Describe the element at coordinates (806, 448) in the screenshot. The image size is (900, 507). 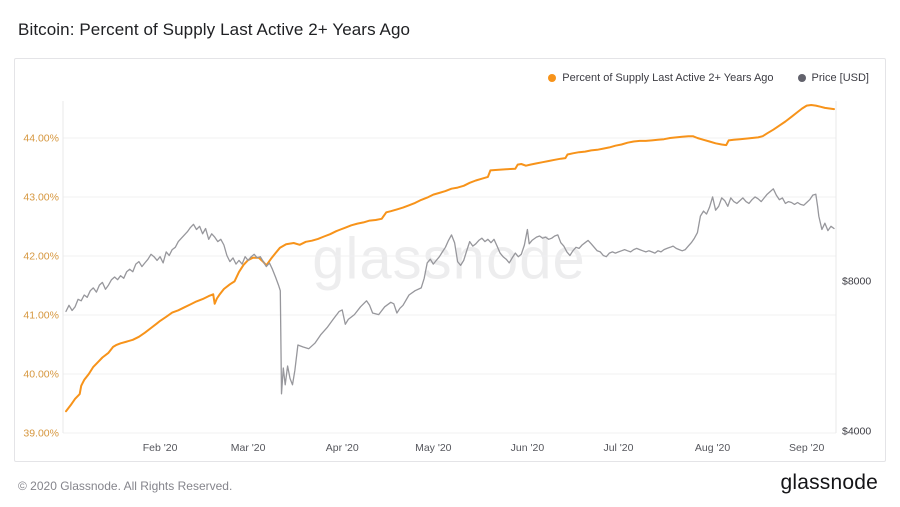
I see `x-axis-tick: Sep '20` at that location.